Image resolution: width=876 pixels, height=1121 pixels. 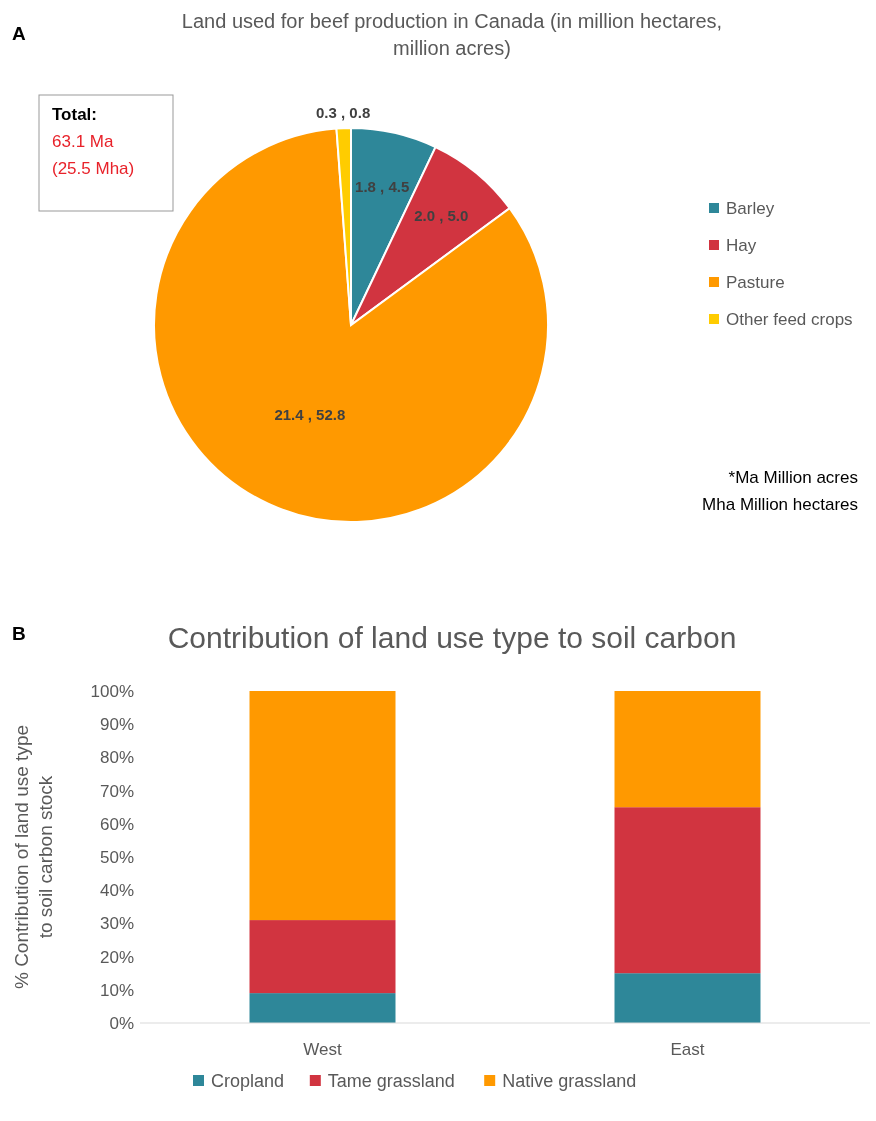 What do you see at coordinates (789, 319) in the screenshot?
I see `legend-label: Other feed crops` at bounding box center [789, 319].